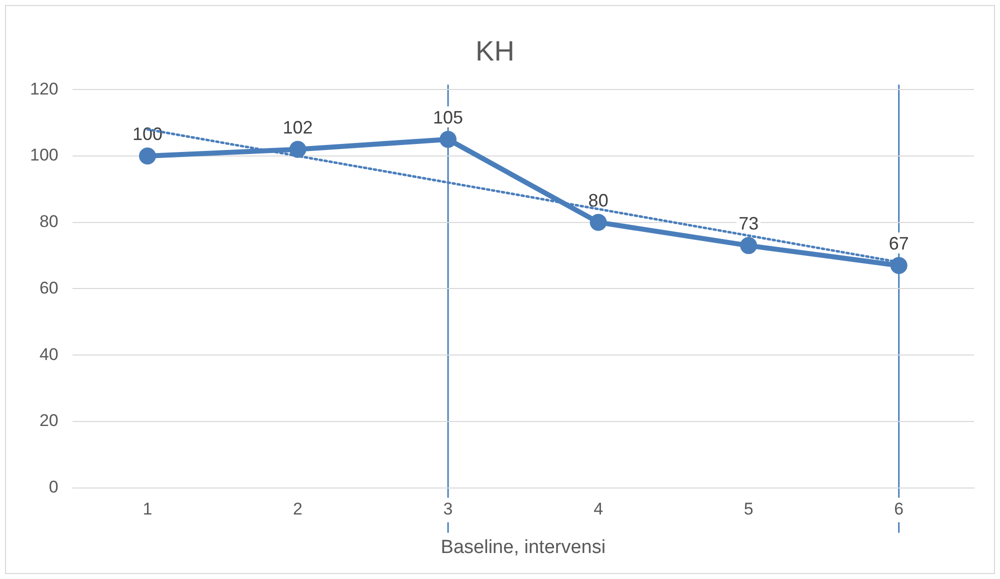  Describe the element at coordinates (298, 509) in the screenshot. I see `x-tick-label: 2` at that location.